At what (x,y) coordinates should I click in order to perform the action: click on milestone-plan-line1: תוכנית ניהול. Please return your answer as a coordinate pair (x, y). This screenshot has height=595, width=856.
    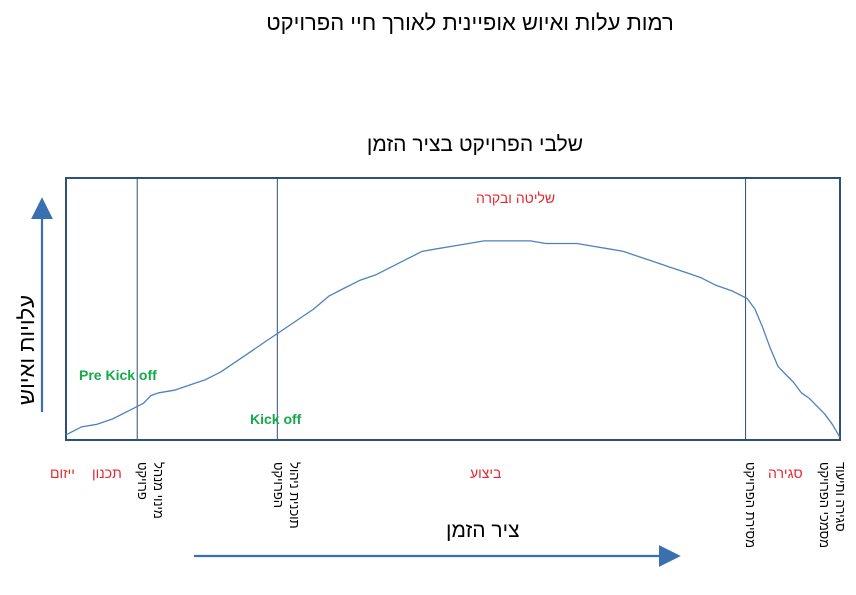
    Looking at the image, I should click on (294, 495).